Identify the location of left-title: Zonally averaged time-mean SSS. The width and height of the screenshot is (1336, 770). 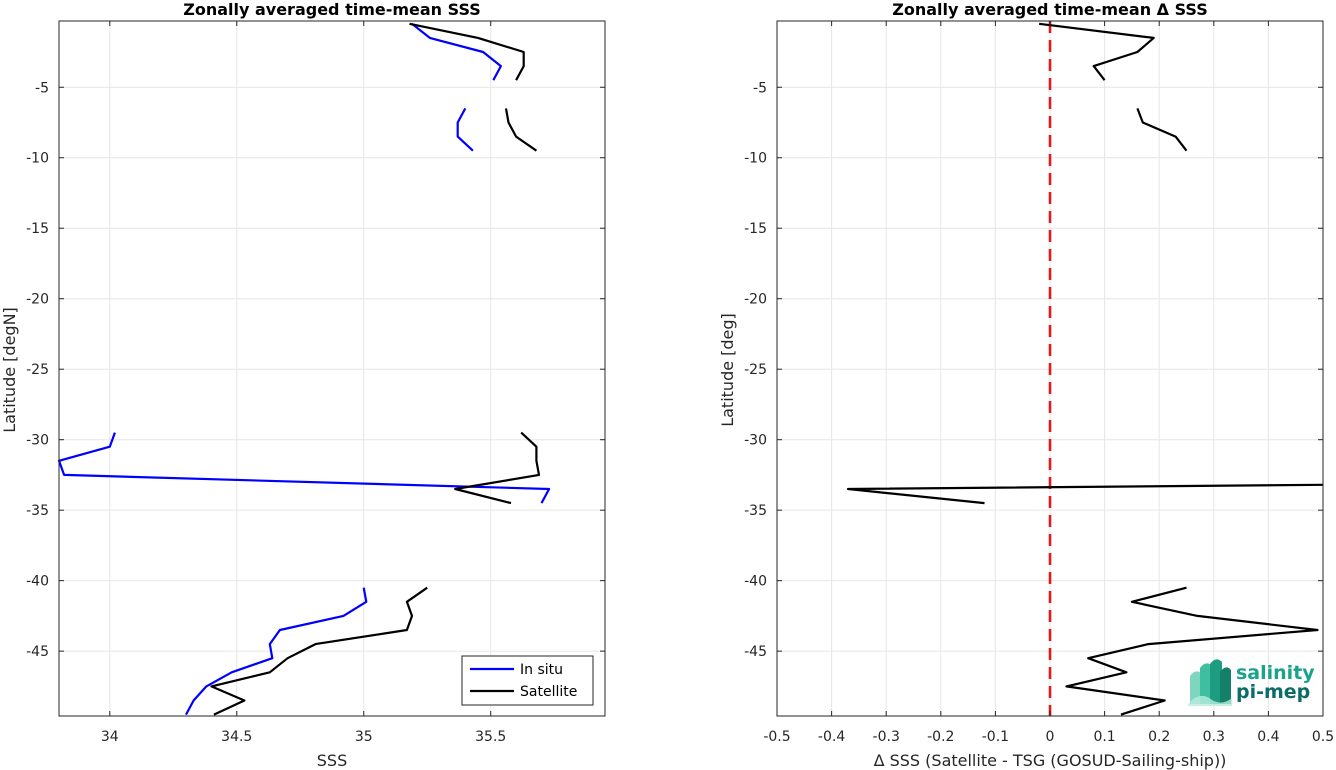
(332, 9).